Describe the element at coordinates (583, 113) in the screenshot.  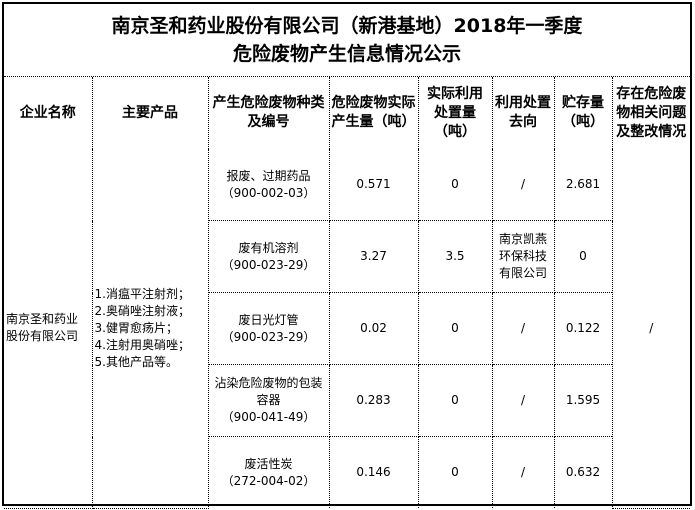
I see `header-cell: 贮存量（吨）` at that location.